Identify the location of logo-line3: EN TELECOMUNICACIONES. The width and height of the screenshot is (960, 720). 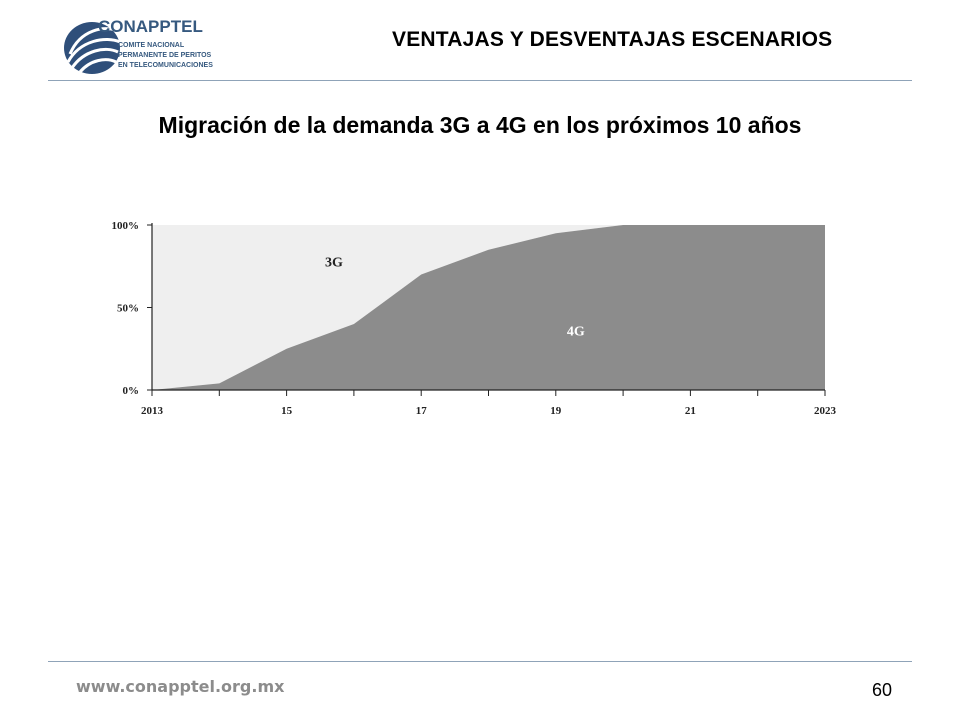
(165, 65).